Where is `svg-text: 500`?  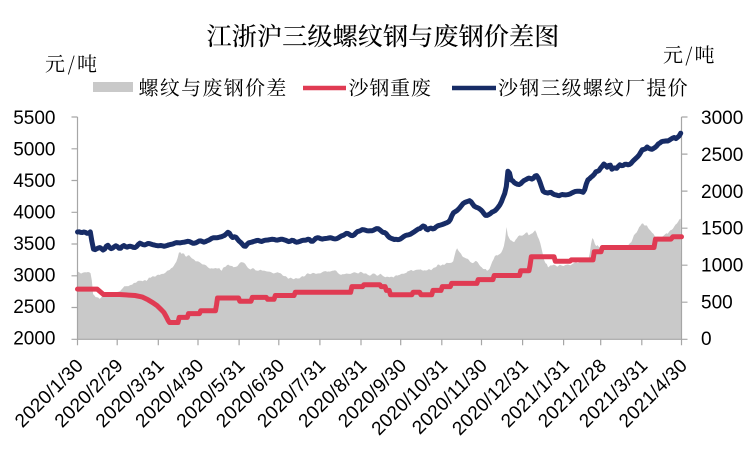 svg-text: 500 is located at coordinates (717, 302).